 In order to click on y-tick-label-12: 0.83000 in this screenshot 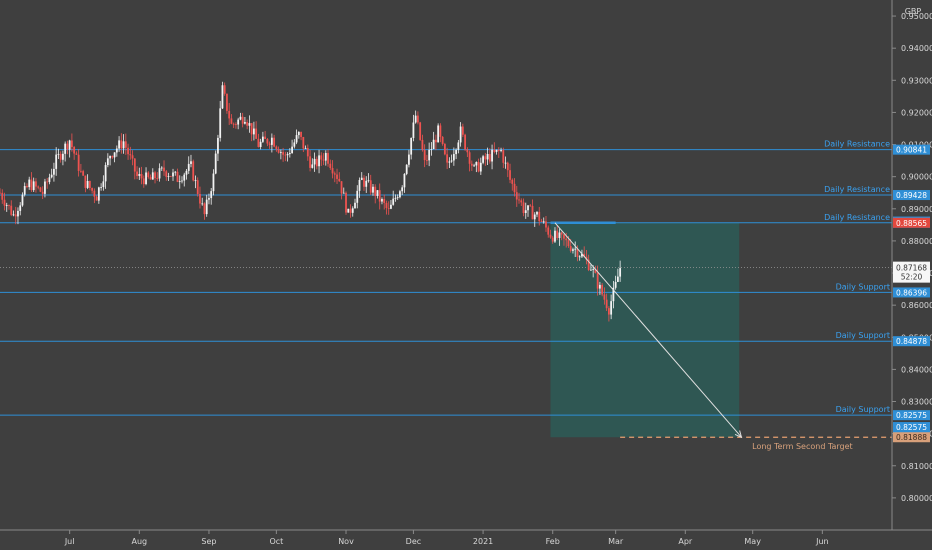, I will do `click(916, 402)`.